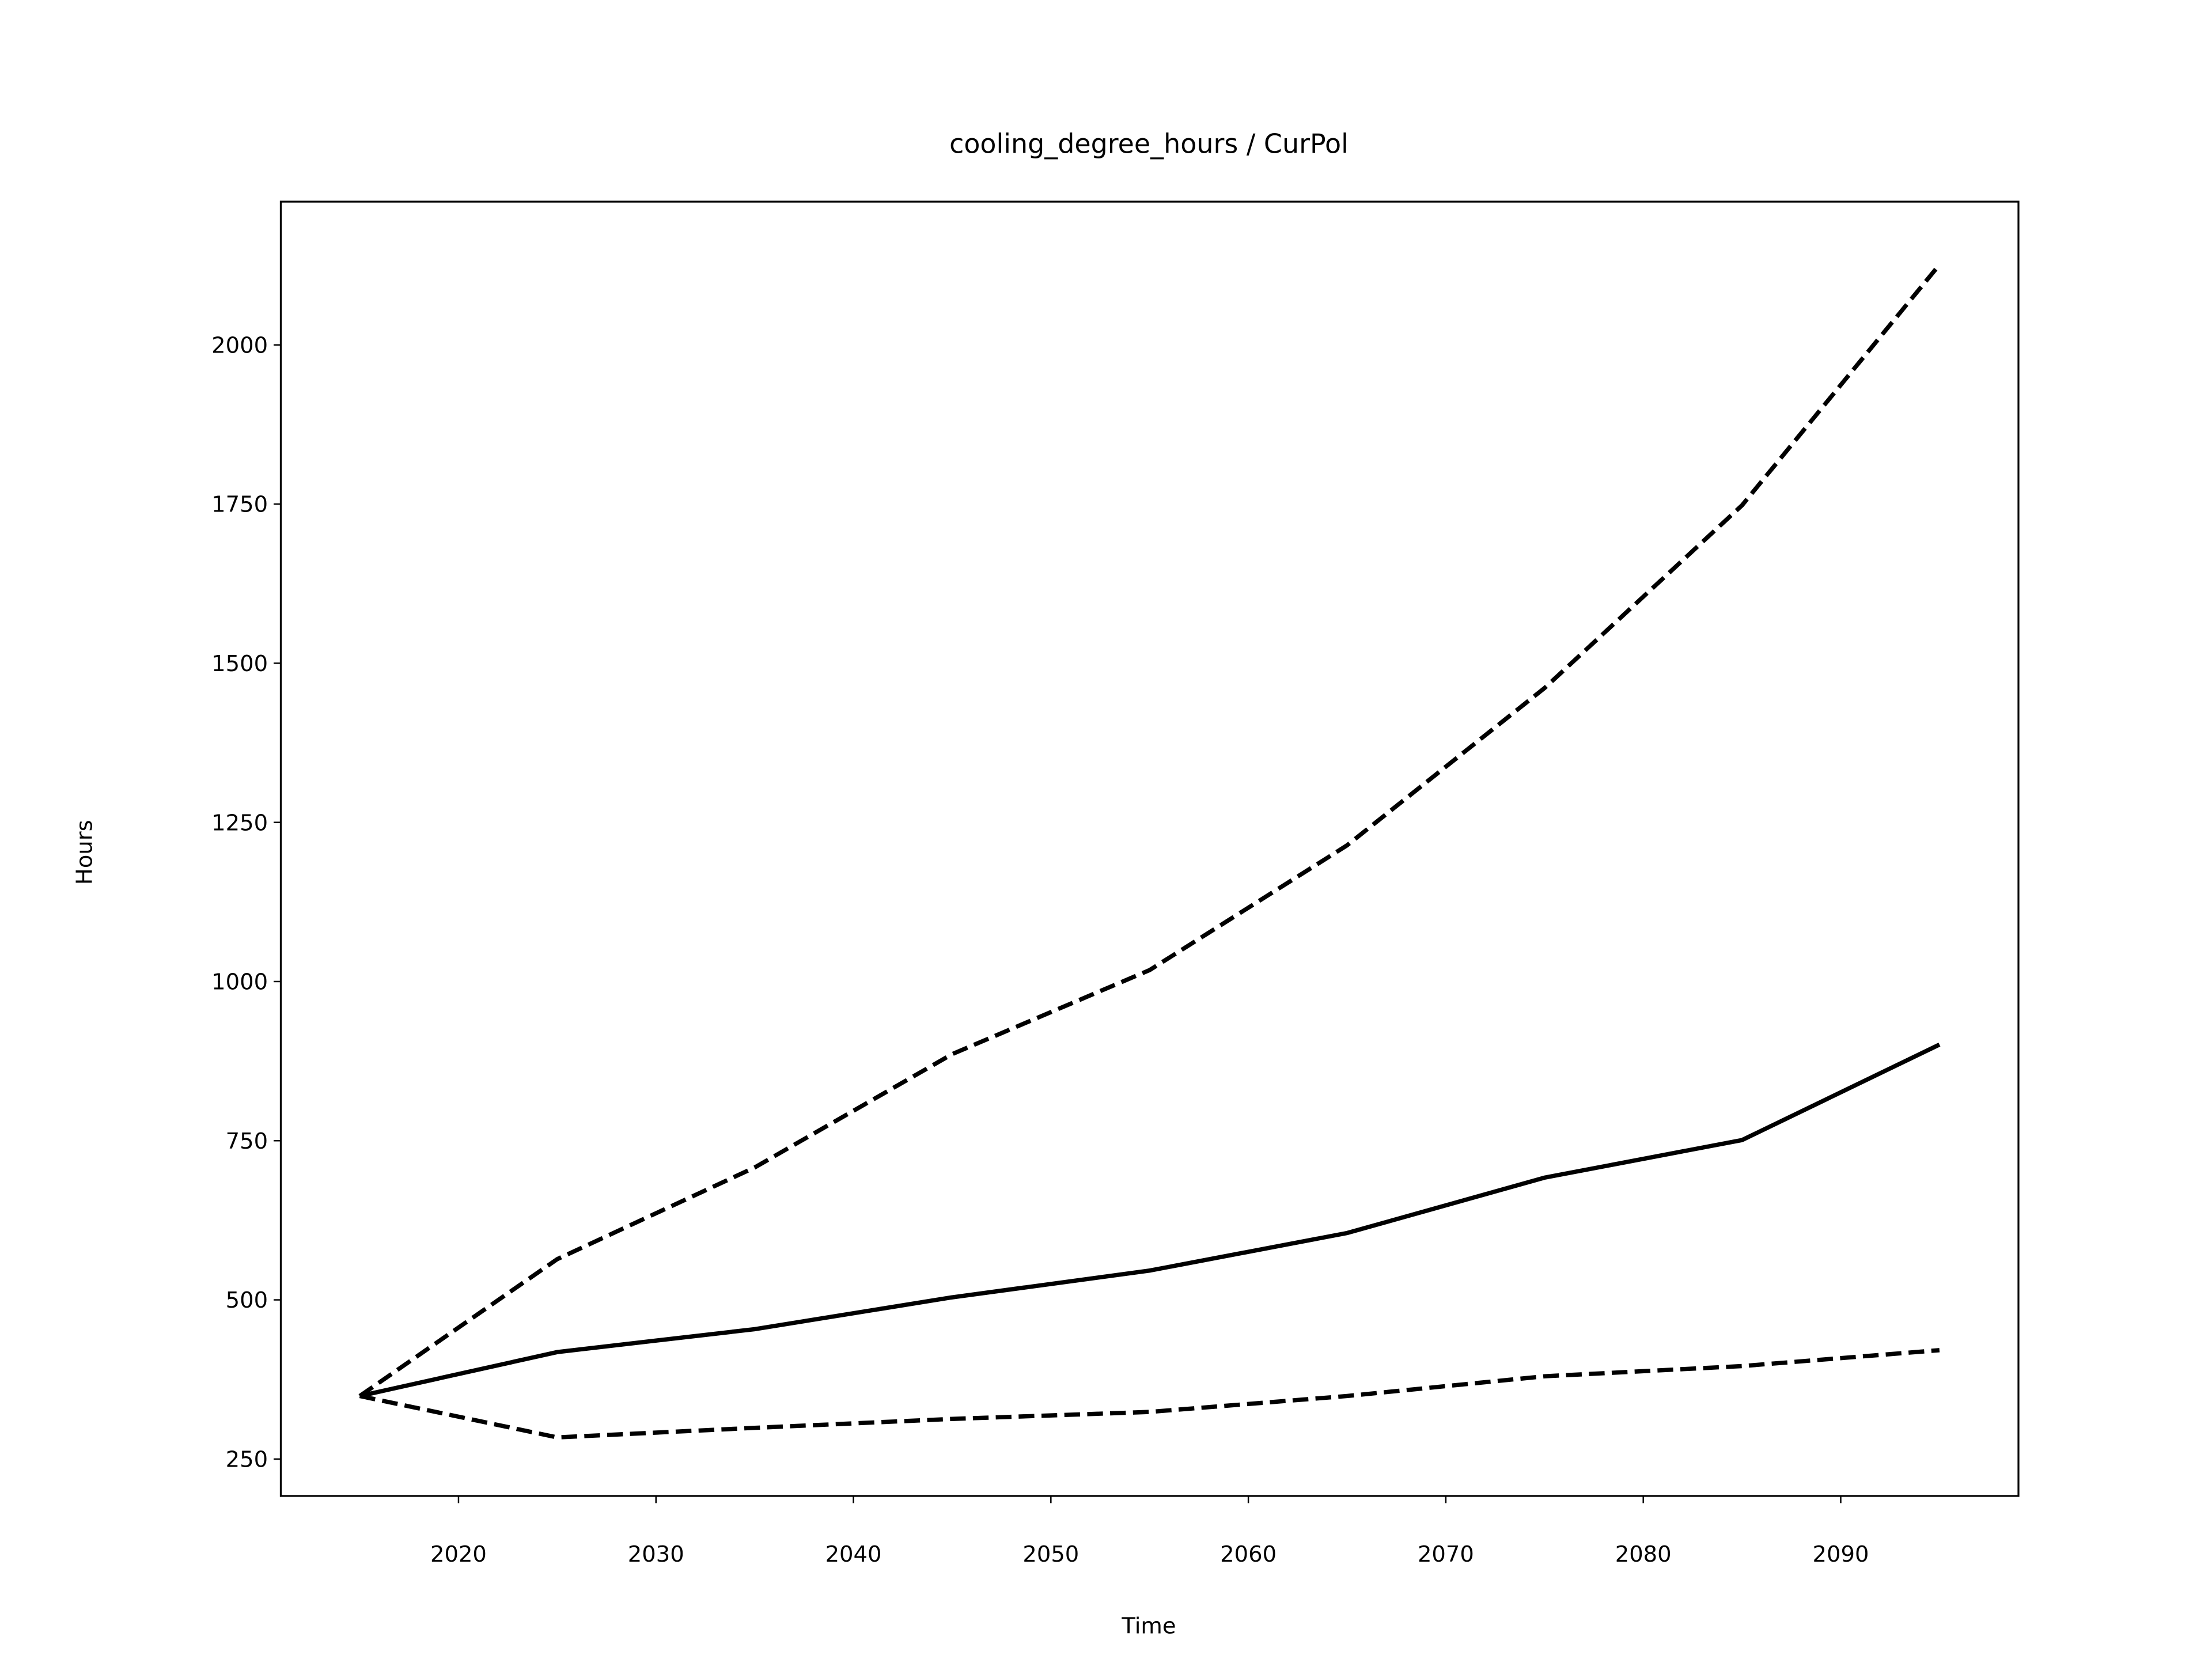 Image resolution: width=2212 pixels, height=1659 pixels. I want to click on x-tick-label: 2030, so click(656, 1554).